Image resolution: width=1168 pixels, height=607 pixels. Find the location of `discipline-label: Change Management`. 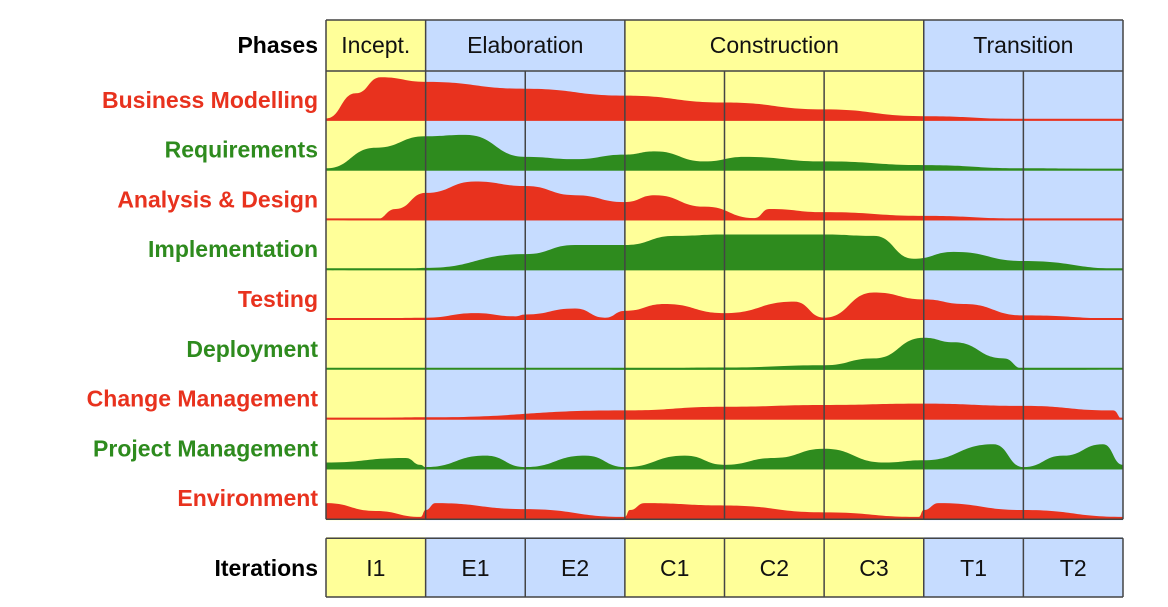

discipline-label: Change Management is located at coordinates (203, 399).